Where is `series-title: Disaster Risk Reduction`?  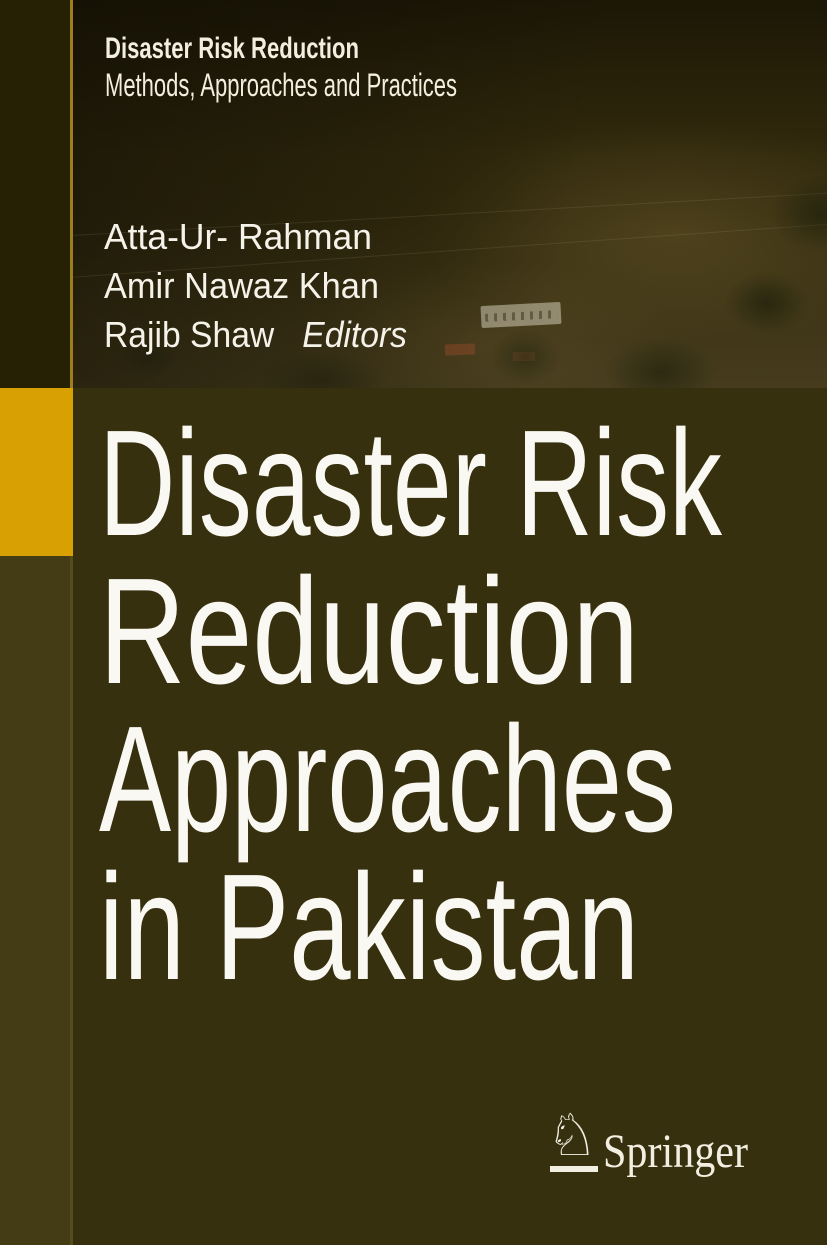
series-title: Disaster Risk Reduction is located at coordinates (232, 48).